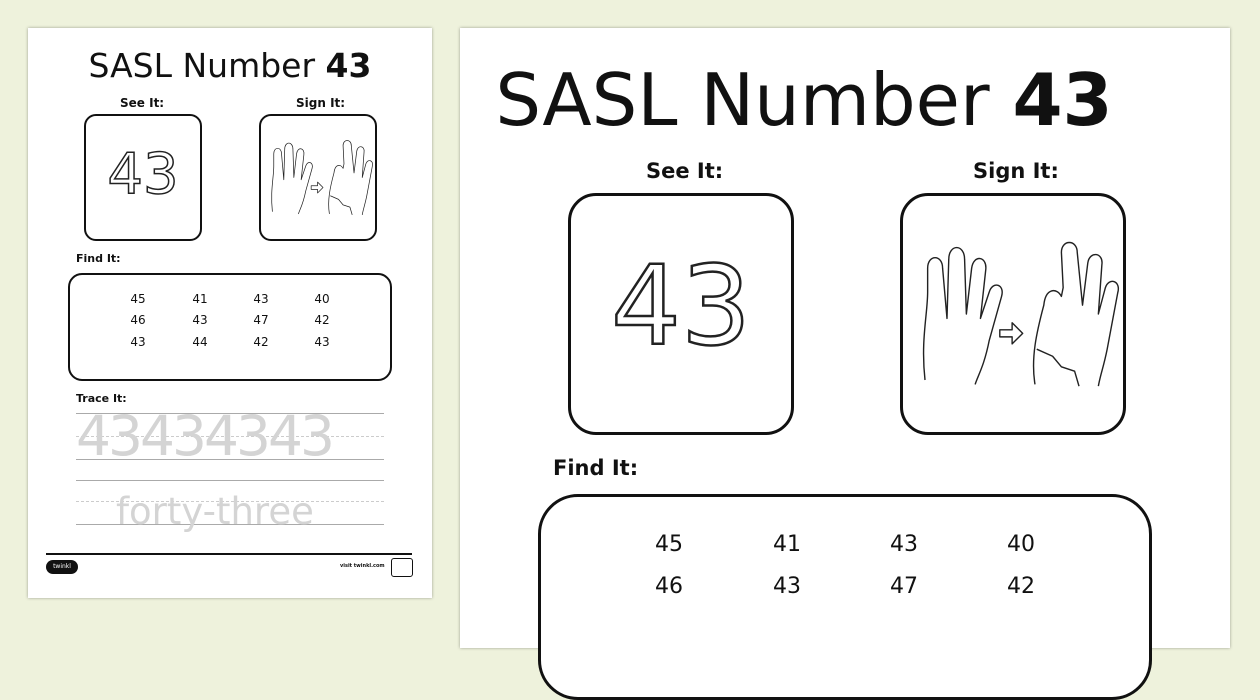 The width and height of the screenshot is (1260, 700). Describe the element at coordinates (362, 566) in the screenshot. I see `footer-url: visit twinkl.com` at that location.